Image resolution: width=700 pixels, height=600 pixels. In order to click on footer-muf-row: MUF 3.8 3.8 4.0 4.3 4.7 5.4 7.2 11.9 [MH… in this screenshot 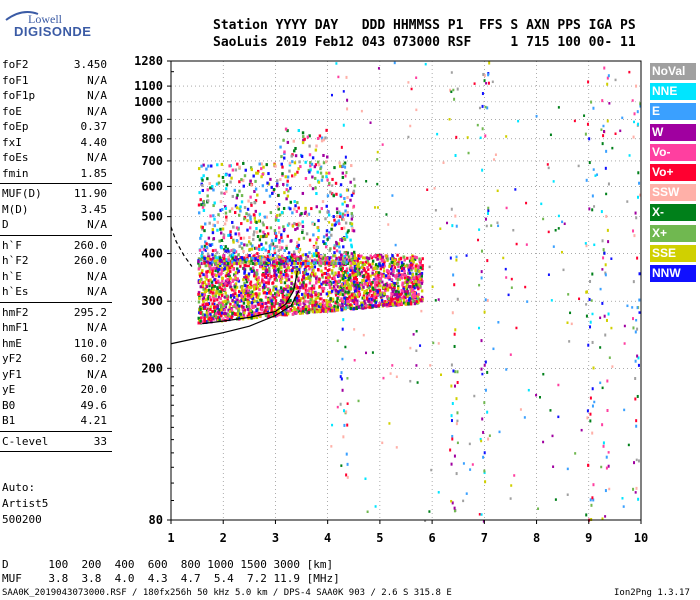, I will do `click(171, 578)`.